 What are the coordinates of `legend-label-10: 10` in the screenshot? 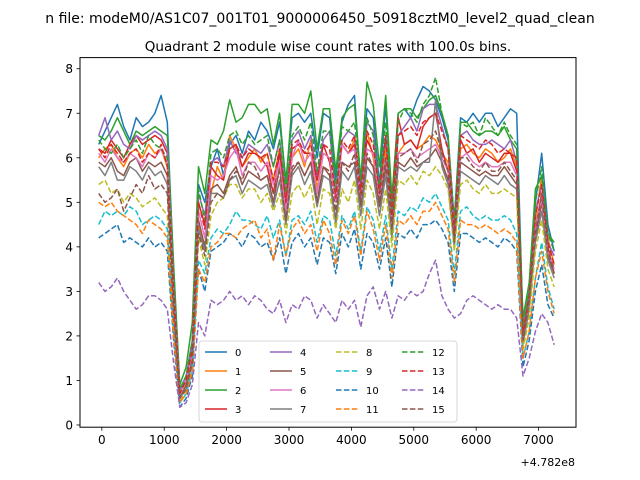 It's located at (372, 391).